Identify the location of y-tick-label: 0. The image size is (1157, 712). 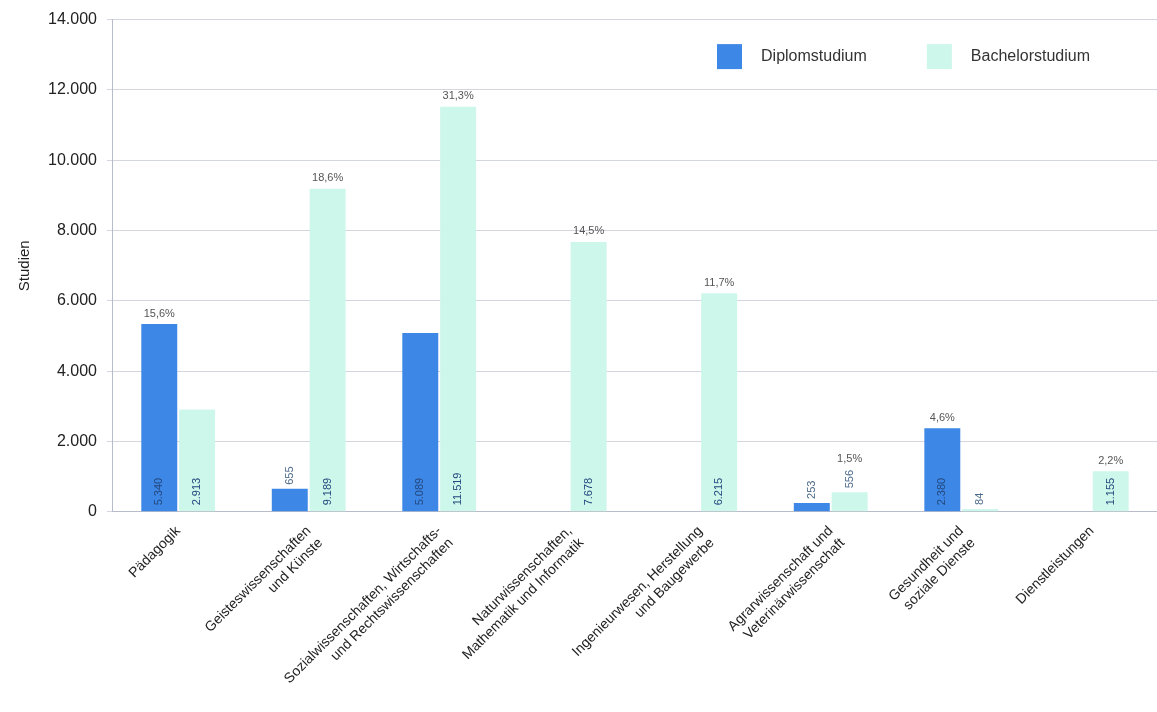
(93, 511).